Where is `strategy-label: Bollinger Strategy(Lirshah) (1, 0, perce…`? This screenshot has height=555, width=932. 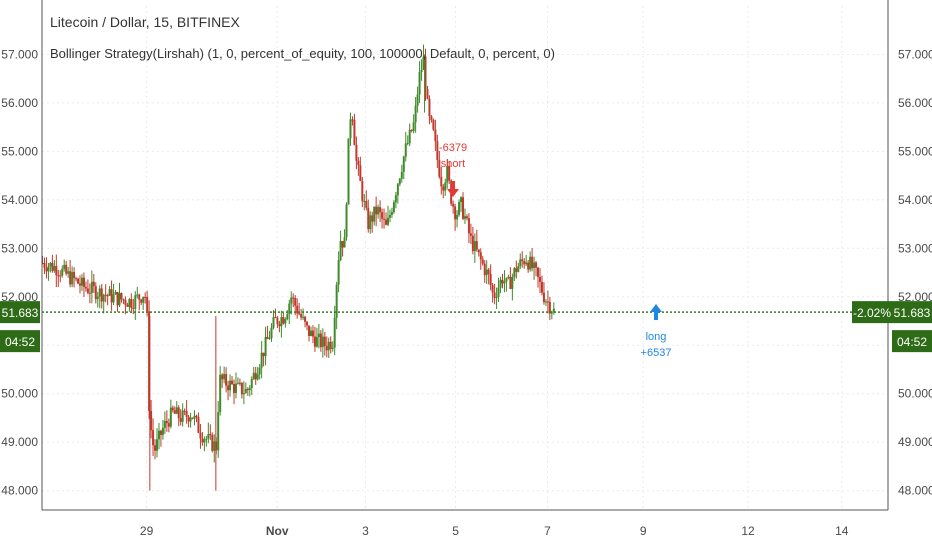 strategy-label: Bollinger Strategy(Lirshah) (1, 0, perce… is located at coordinates (302, 53).